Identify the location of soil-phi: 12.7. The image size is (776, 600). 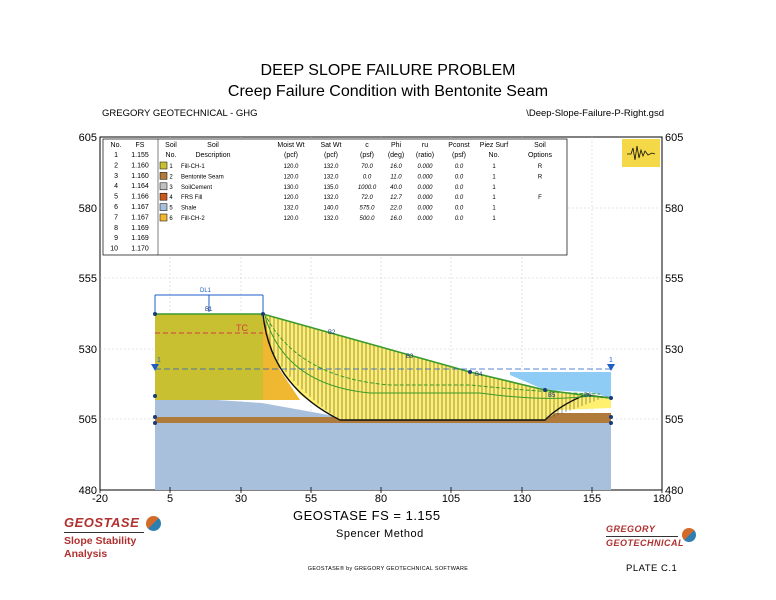
(396, 198).